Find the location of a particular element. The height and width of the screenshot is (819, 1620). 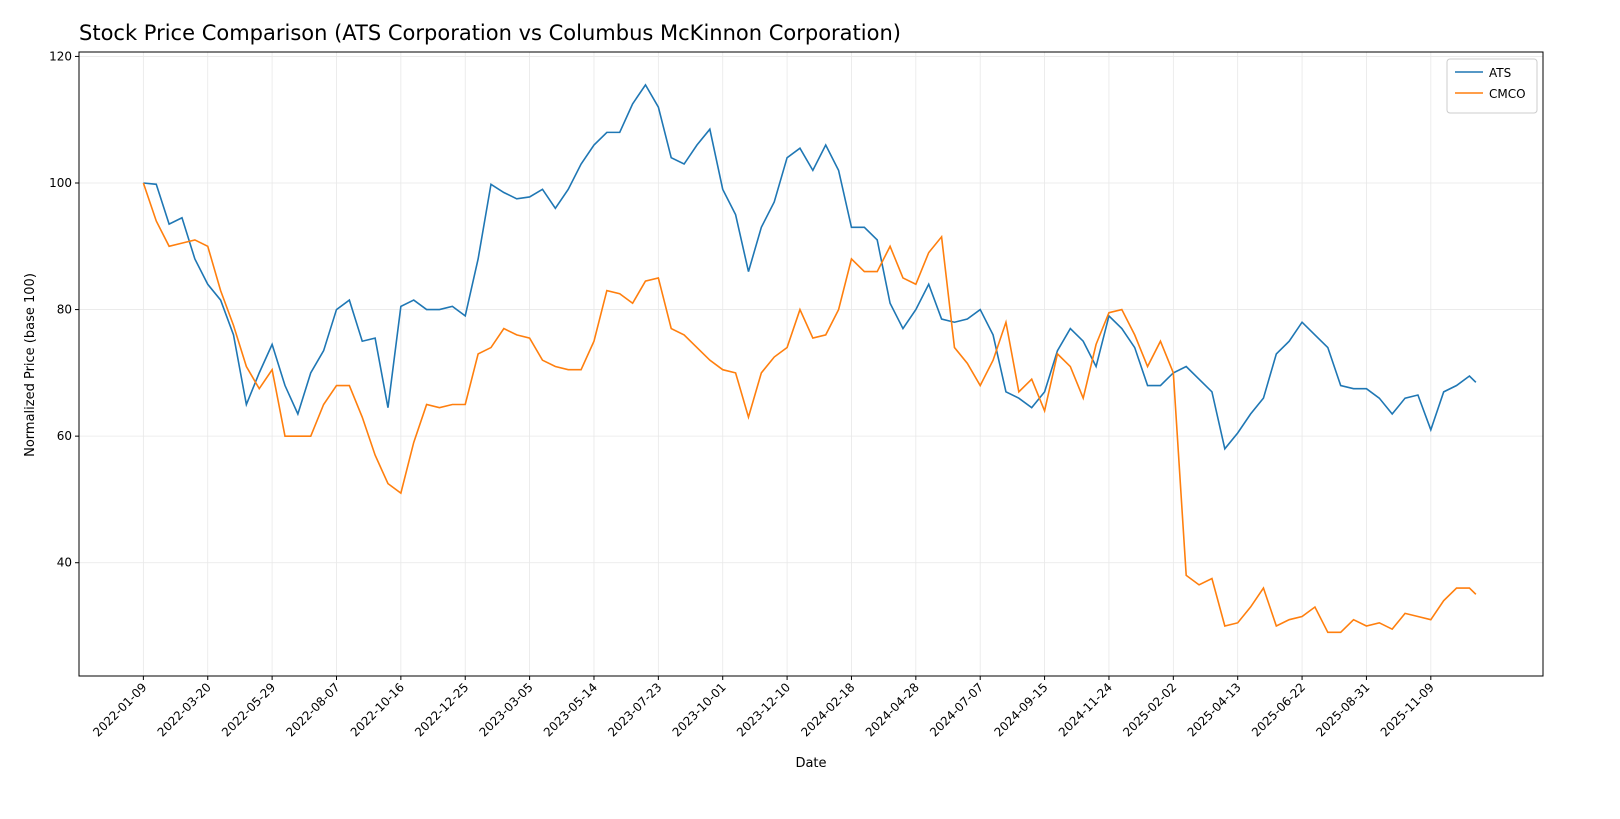

legend-label: CMCO is located at coordinates (1507, 94).